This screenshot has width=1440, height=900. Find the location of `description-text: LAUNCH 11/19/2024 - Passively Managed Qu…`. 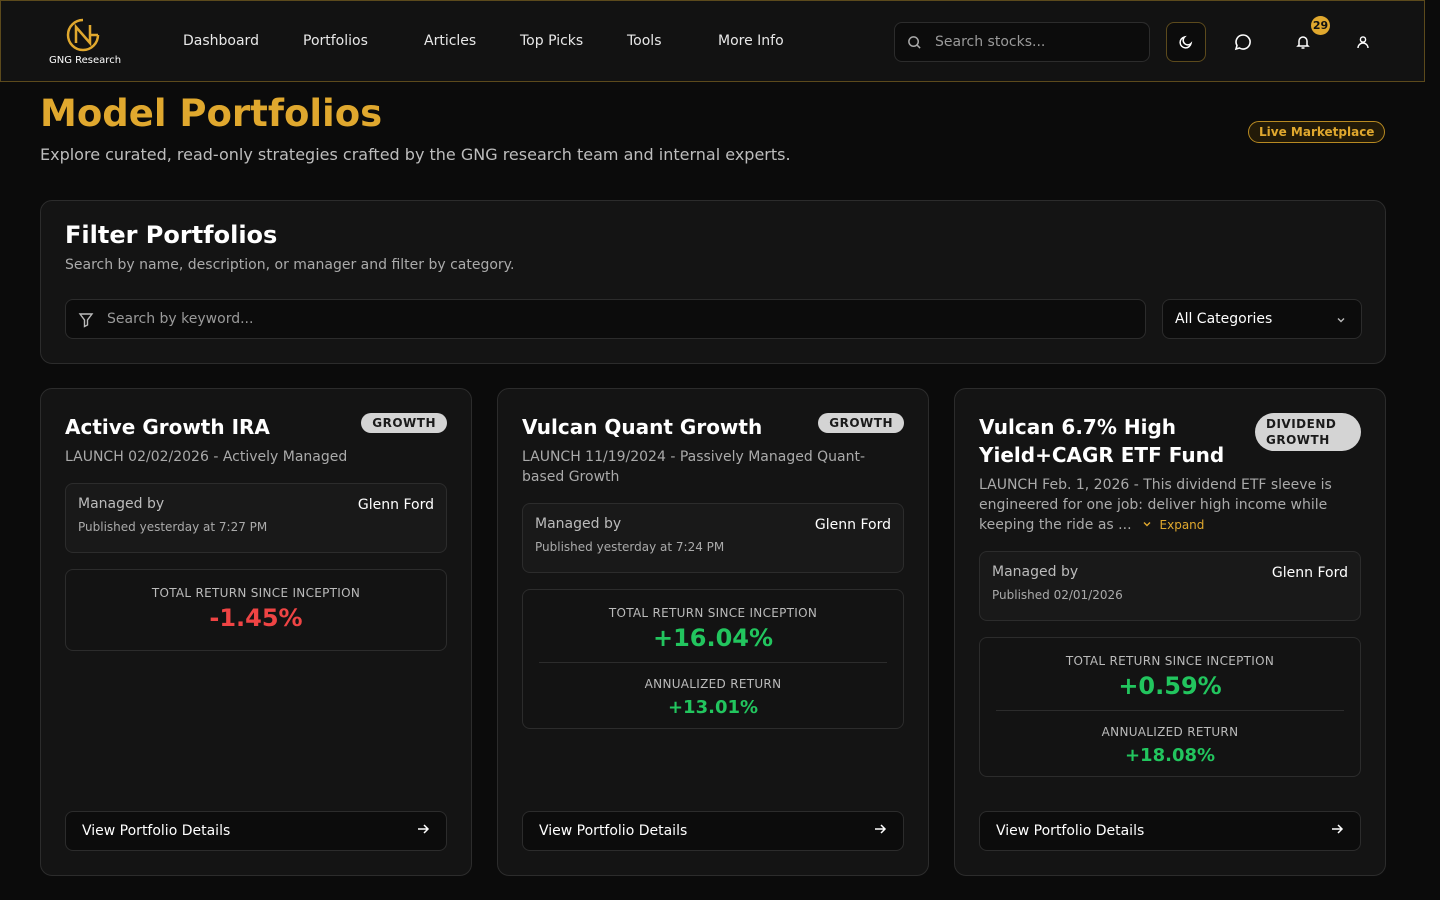

description-text: LAUNCH 11/19/2024 - Passively Managed Qu… is located at coordinates (694, 467).